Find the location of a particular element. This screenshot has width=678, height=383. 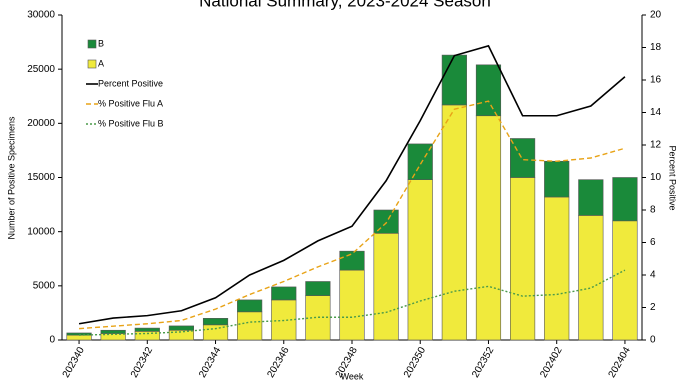

line-series is located at coordinates (352, 302).